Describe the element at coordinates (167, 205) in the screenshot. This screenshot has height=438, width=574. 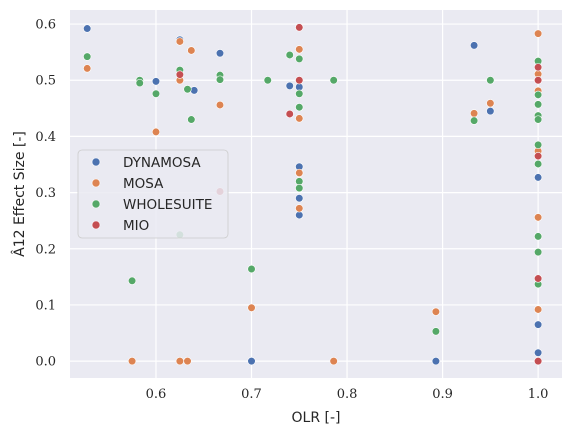
I see `legend-label: WHOLESUITE` at that location.